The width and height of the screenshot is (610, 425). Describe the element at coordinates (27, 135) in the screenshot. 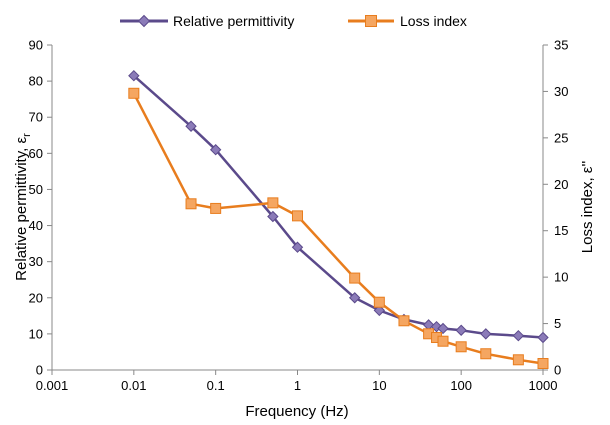

I see `y-axis-left-title-sub: r` at that location.